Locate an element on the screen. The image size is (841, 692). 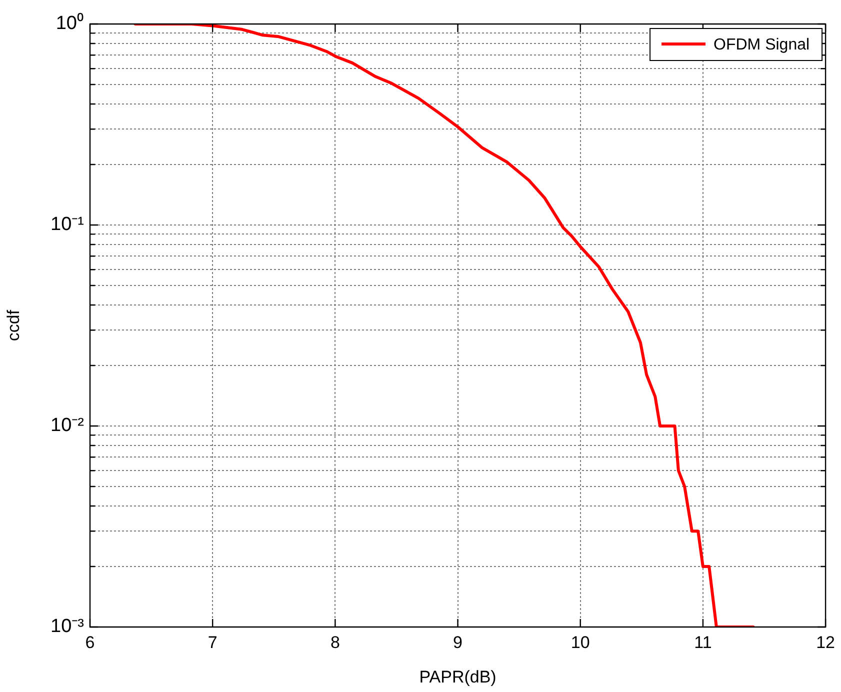
x-tick-label: 8 is located at coordinates (335, 642).